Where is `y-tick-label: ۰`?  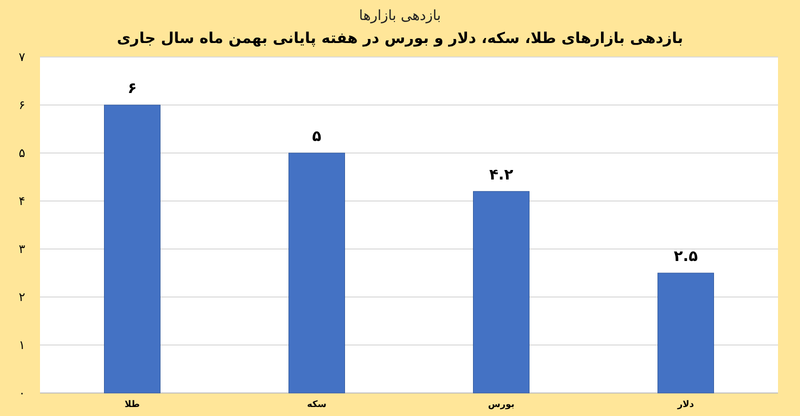 y-tick-label: ۰ is located at coordinates (22, 393).